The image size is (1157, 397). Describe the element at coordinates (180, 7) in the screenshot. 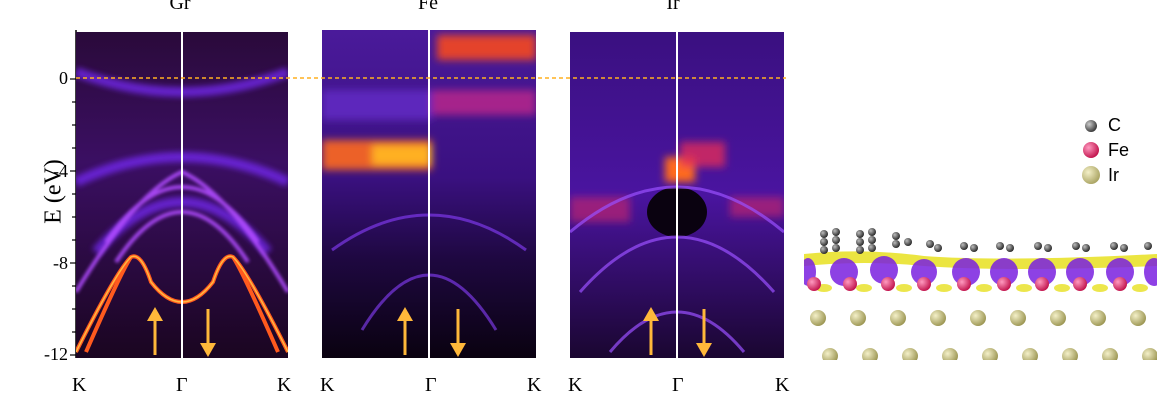

I see `panel-title-gr: Gr` at that location.